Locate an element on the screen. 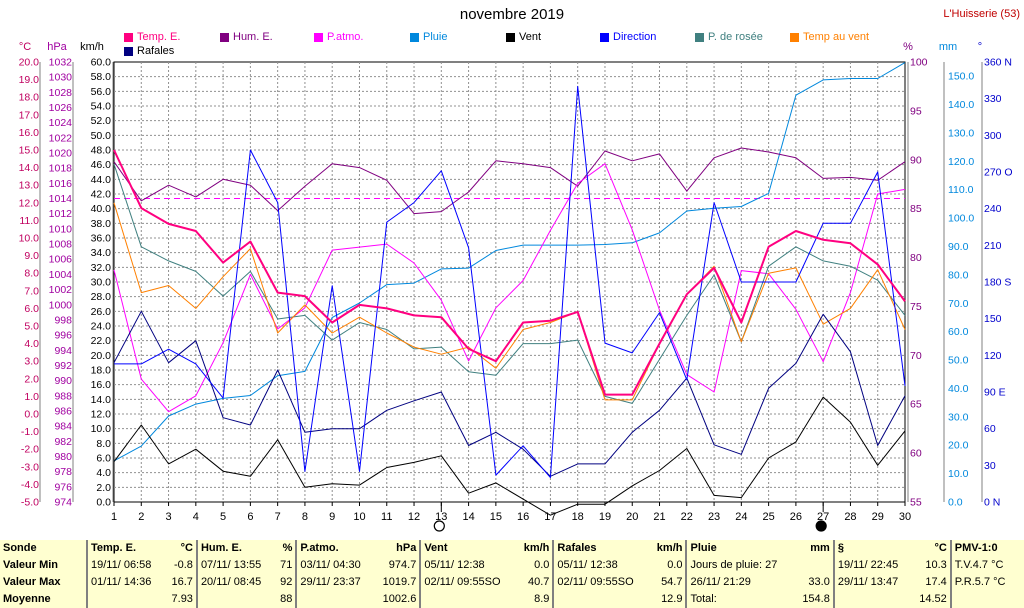 This screenshot has width=1024, height=608. stats-cell: 01/11/ 14:36 is located at coordinates (125, 582).